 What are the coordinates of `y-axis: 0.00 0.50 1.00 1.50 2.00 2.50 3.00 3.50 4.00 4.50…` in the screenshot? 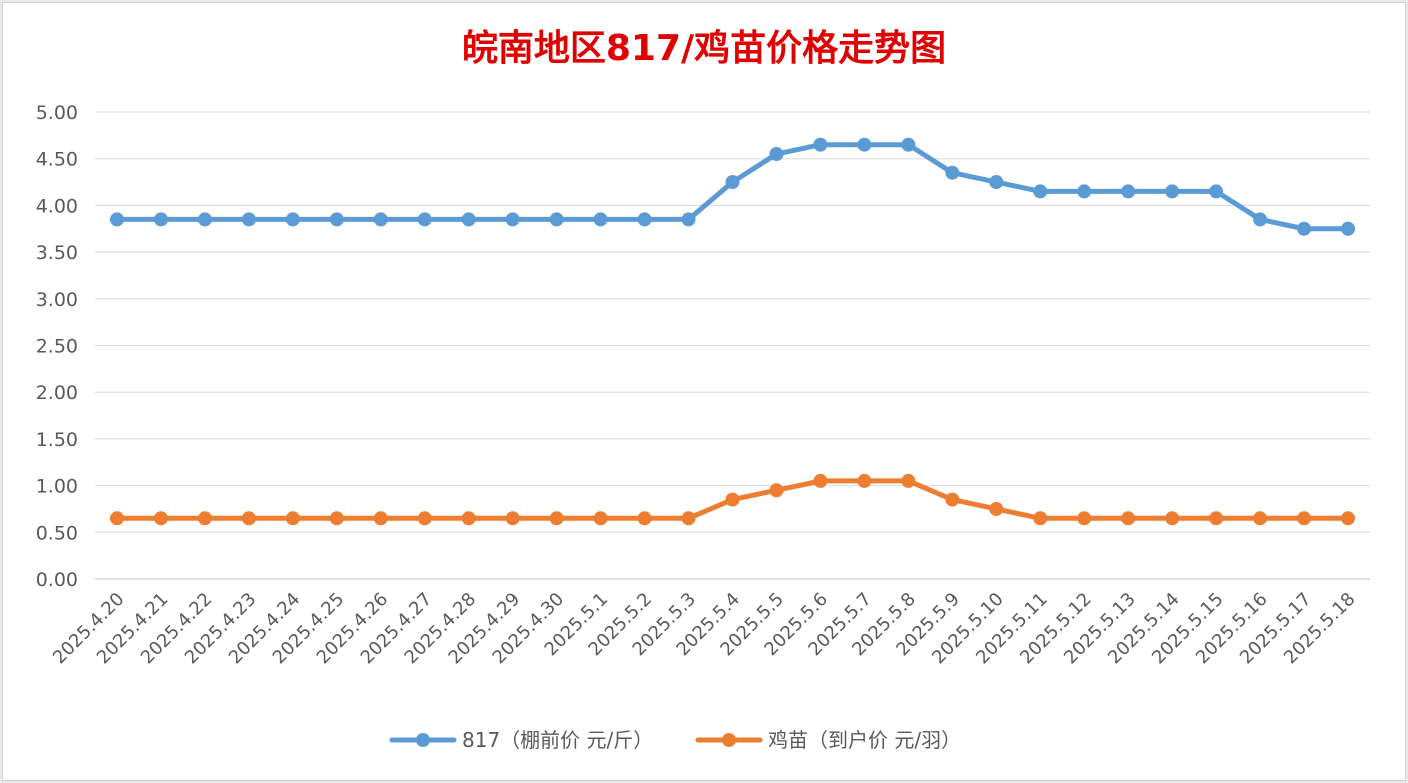 It's located at (57, 346).